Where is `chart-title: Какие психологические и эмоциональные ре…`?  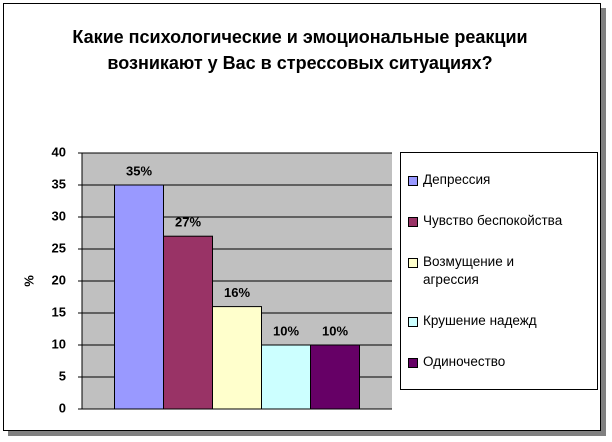
chart-title: Какие психологические и эмоциональные ре… is located at coordinates (300, 50).